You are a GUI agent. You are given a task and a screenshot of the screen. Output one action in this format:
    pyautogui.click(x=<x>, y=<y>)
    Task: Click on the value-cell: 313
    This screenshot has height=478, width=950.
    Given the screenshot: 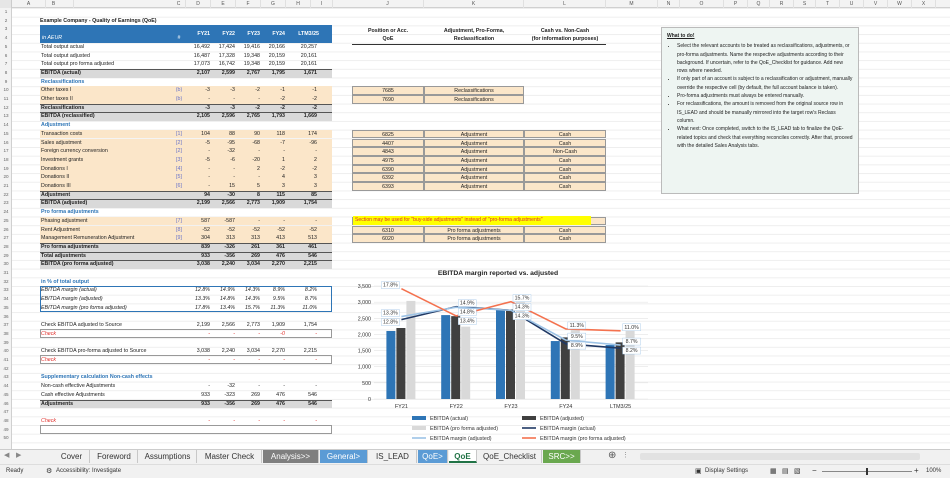 What is the action you would take?
    pyautogui.click(x=230, y=238)
    